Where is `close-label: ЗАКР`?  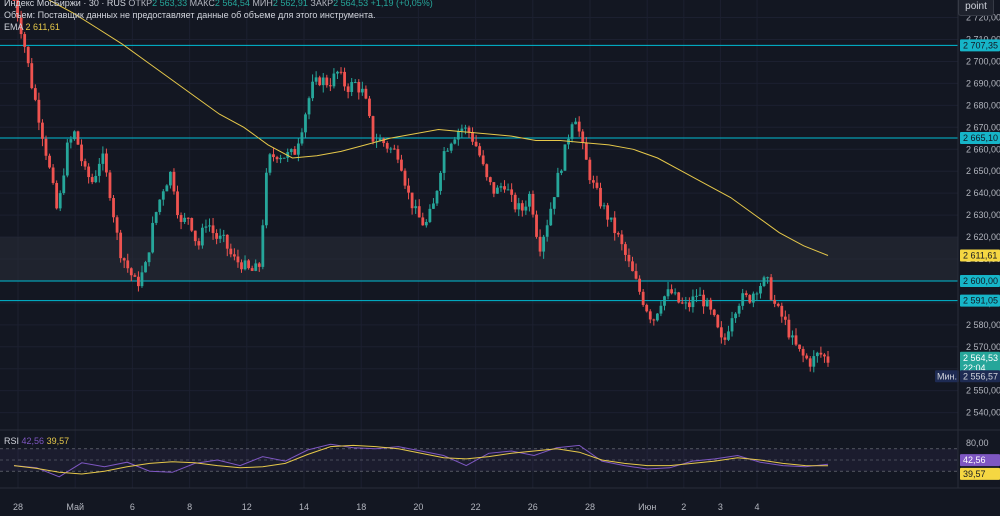
close-label: ЗАКР is located at coordinates (322, 4).